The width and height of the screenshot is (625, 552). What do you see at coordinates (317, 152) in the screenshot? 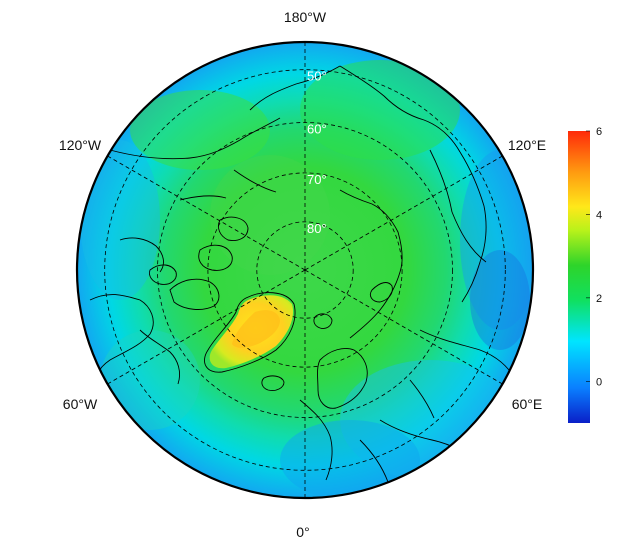
I see `latitude-labels: 50° 60° 70° 80°` at bounding box center [317, 152].